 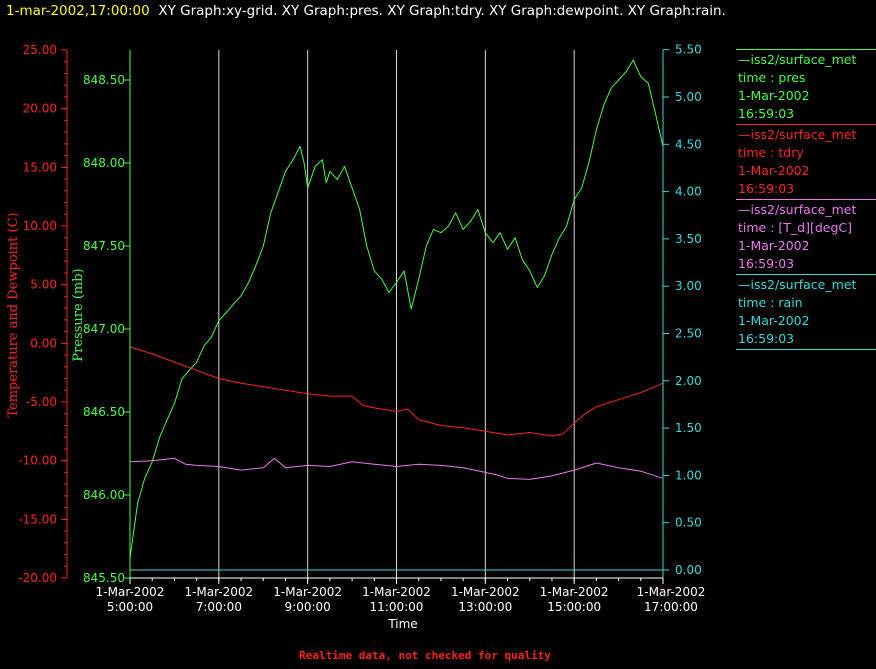 What do you see at coordinates (37, 519) in the screenshot?
I see `temp-tick-label: -15.00` at bounding box center [37, 519].